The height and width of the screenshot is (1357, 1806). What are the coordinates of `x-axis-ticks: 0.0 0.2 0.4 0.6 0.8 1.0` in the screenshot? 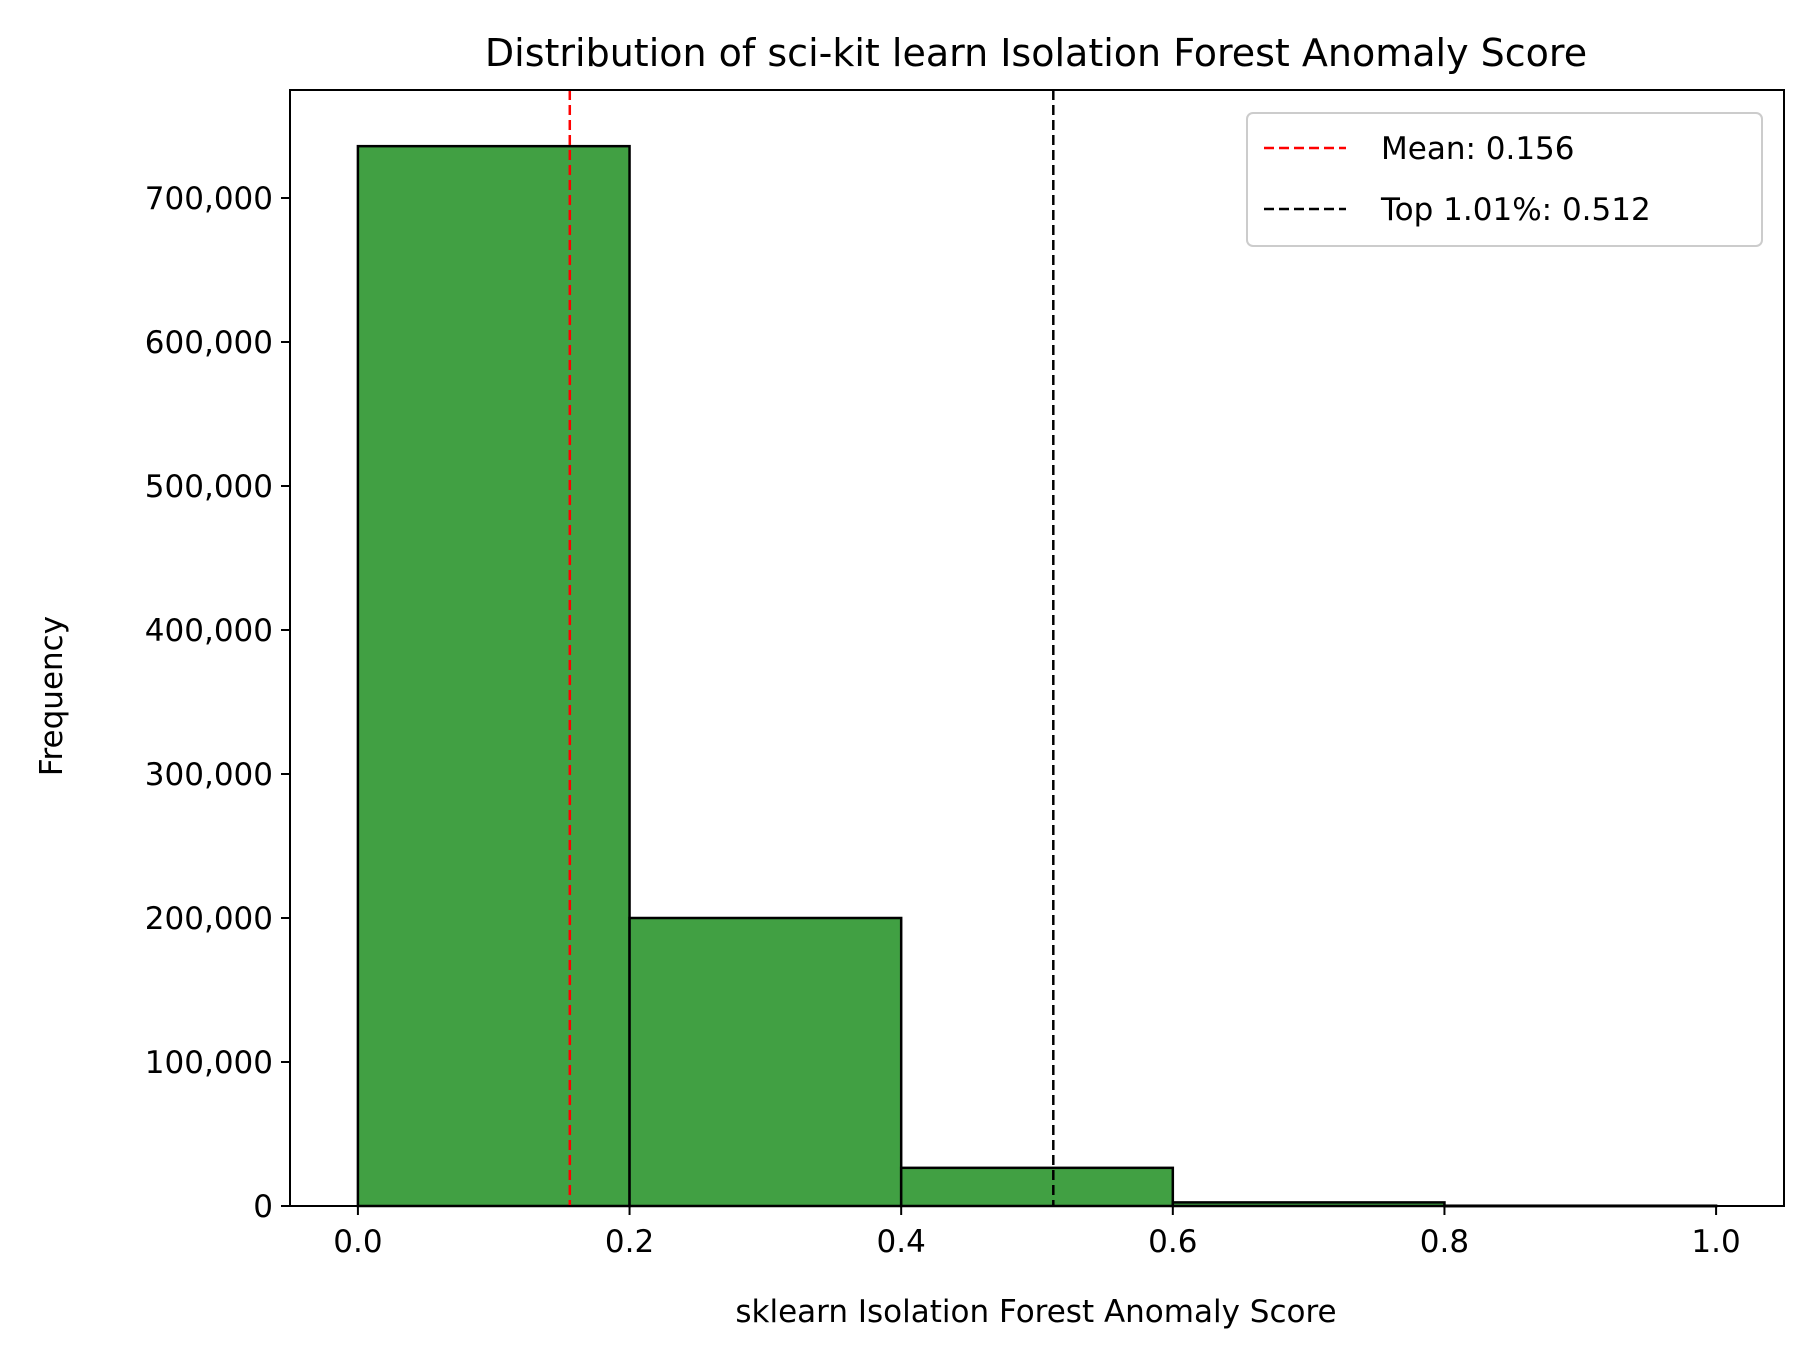 It's located at (1037, 1233).